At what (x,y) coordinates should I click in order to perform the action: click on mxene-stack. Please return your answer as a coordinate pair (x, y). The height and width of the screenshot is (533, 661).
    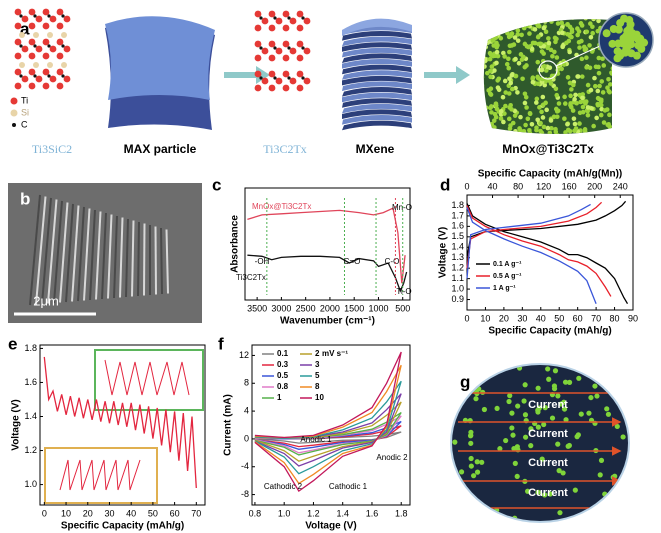
    Looking at the image, I should click on (377, 74).